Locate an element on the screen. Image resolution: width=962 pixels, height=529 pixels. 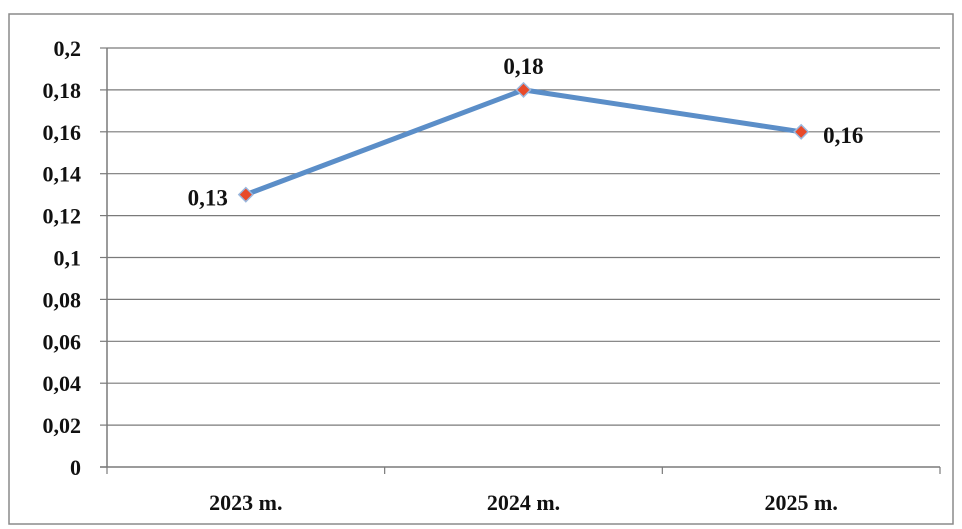
y-tick-label: 0,08 is located at coordinates (62, 299).